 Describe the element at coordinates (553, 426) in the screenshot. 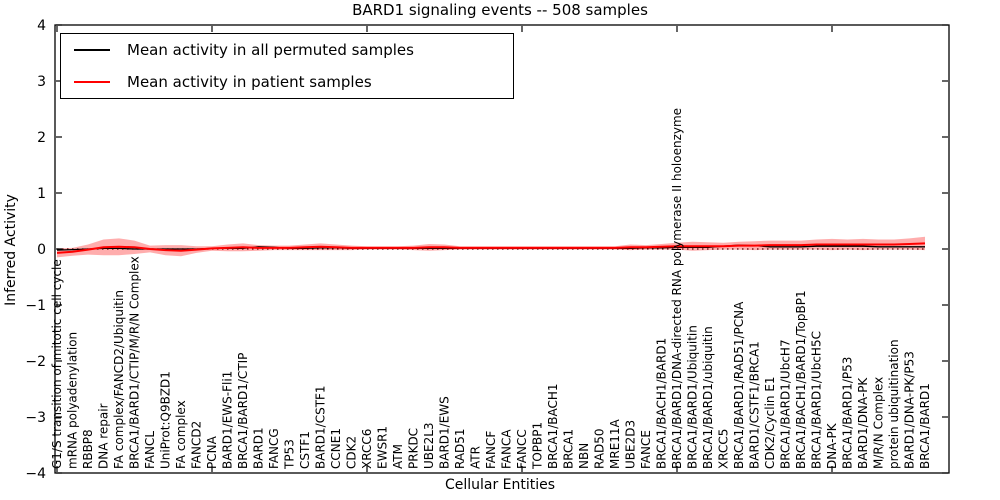

I see `x-category-label: BRCA1/BACH1` at that location.